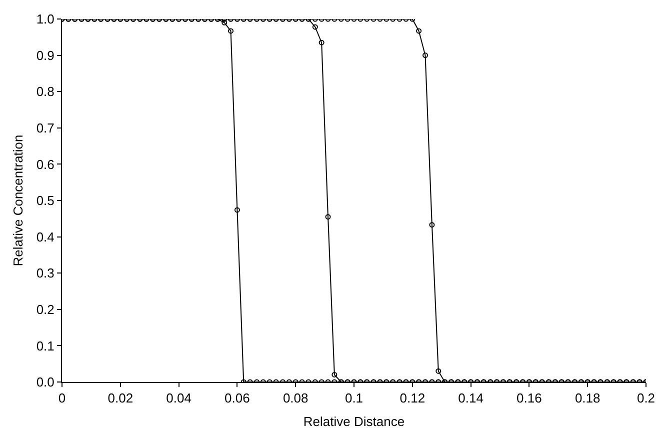 The height and width of the screenshot is (444, 667). What do you see at coordinates (45, 19) in the screenshot?
I see `y-tick-label: 1.0` at bounding box center [45, 19].